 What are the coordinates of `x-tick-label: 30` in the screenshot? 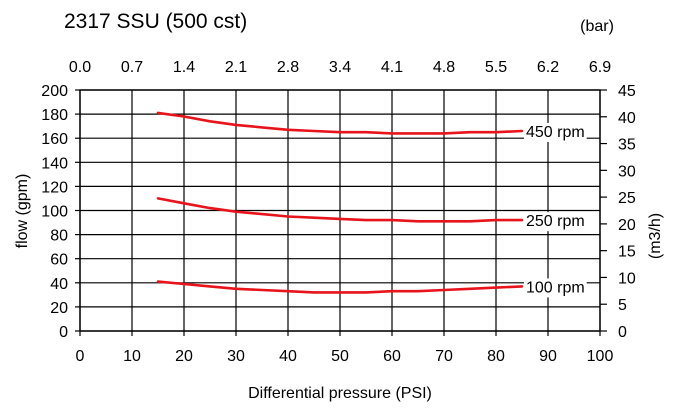 It's located at (236, 356).